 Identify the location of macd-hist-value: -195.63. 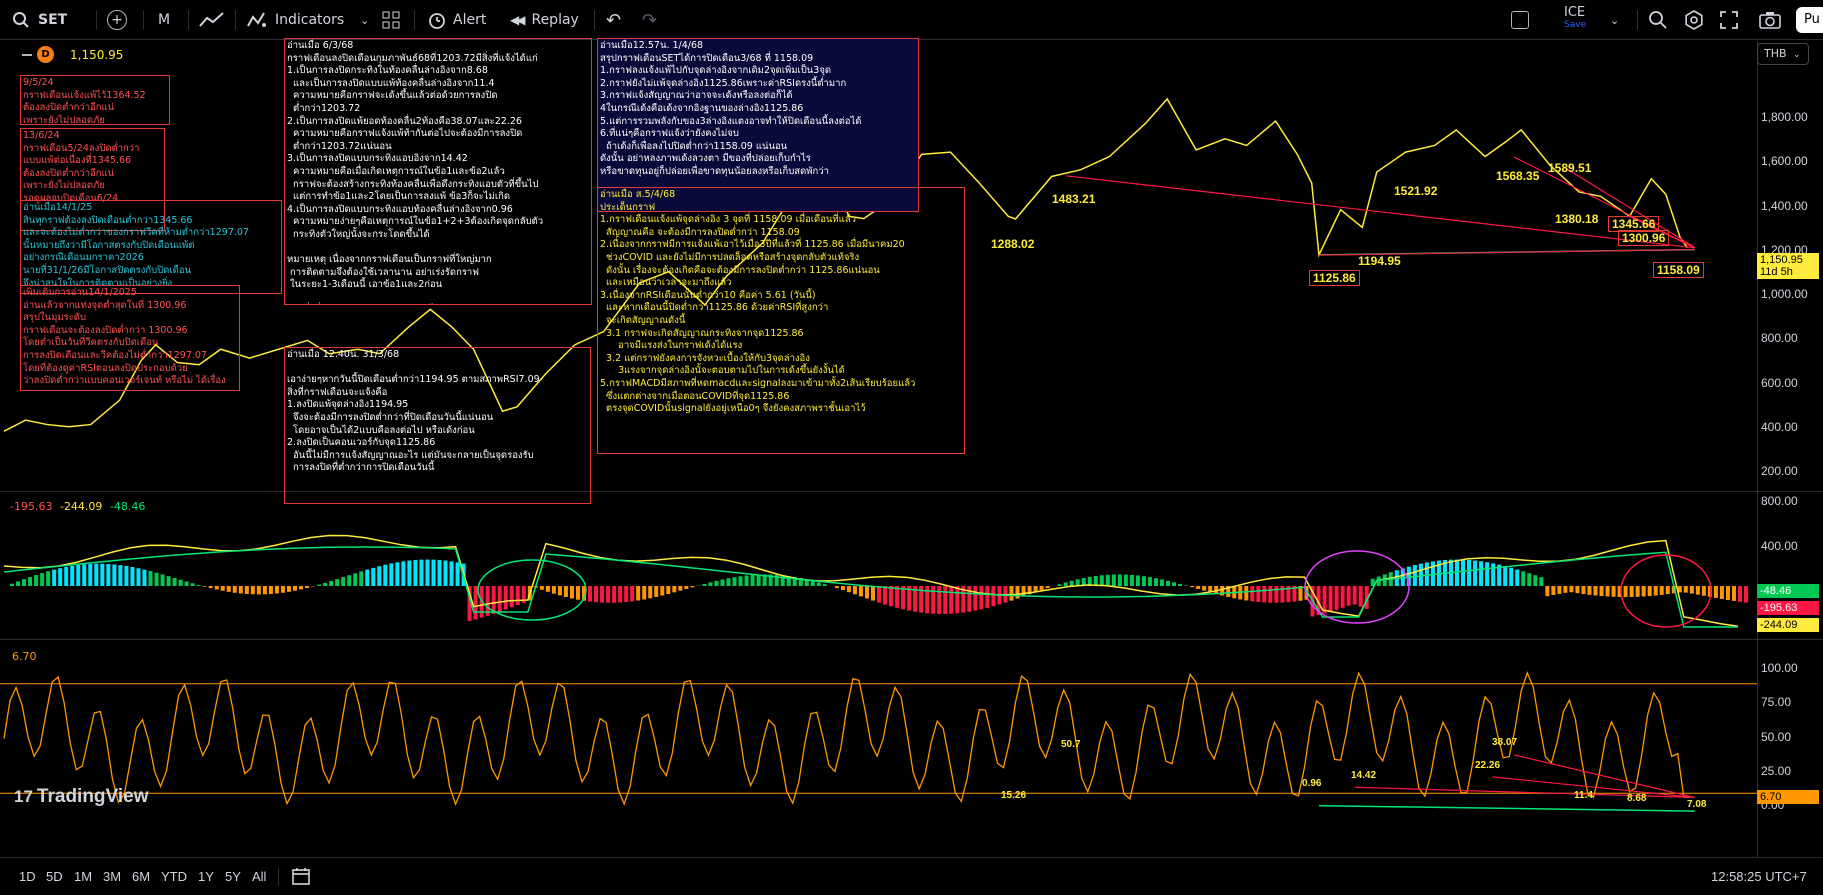
(31, 506).